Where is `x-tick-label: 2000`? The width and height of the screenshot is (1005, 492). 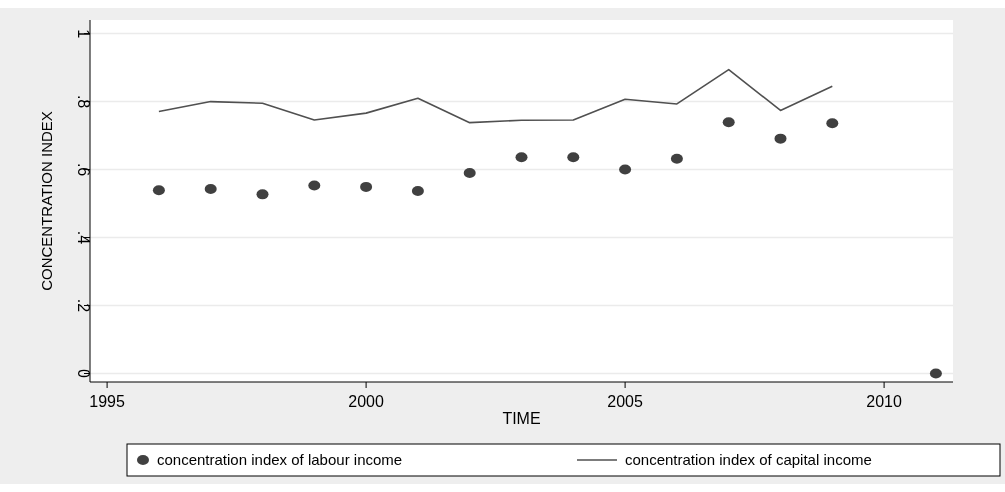
x-tick-label: 2000 is located at coordinates (366, 401).